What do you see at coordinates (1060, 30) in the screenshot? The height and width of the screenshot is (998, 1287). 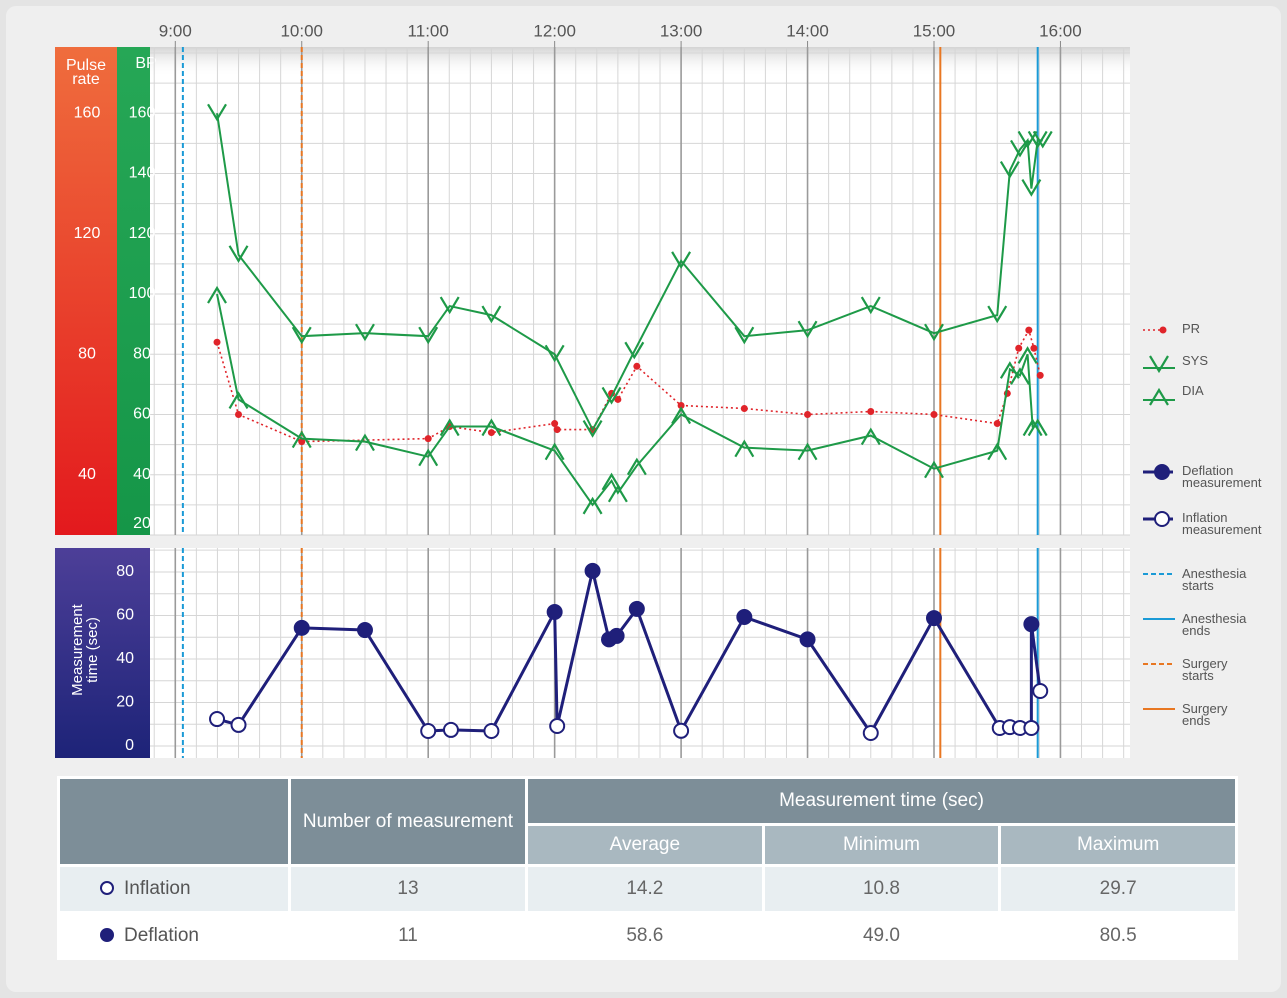 I see `x-tick-label: 16:00` at bounding box center [1060, 30].